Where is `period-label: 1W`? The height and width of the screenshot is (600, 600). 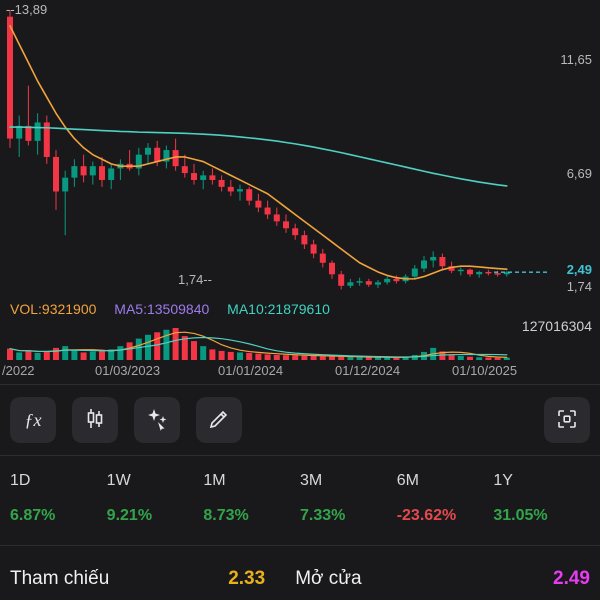
period-label: 1W is located at coordinates (118, 480).